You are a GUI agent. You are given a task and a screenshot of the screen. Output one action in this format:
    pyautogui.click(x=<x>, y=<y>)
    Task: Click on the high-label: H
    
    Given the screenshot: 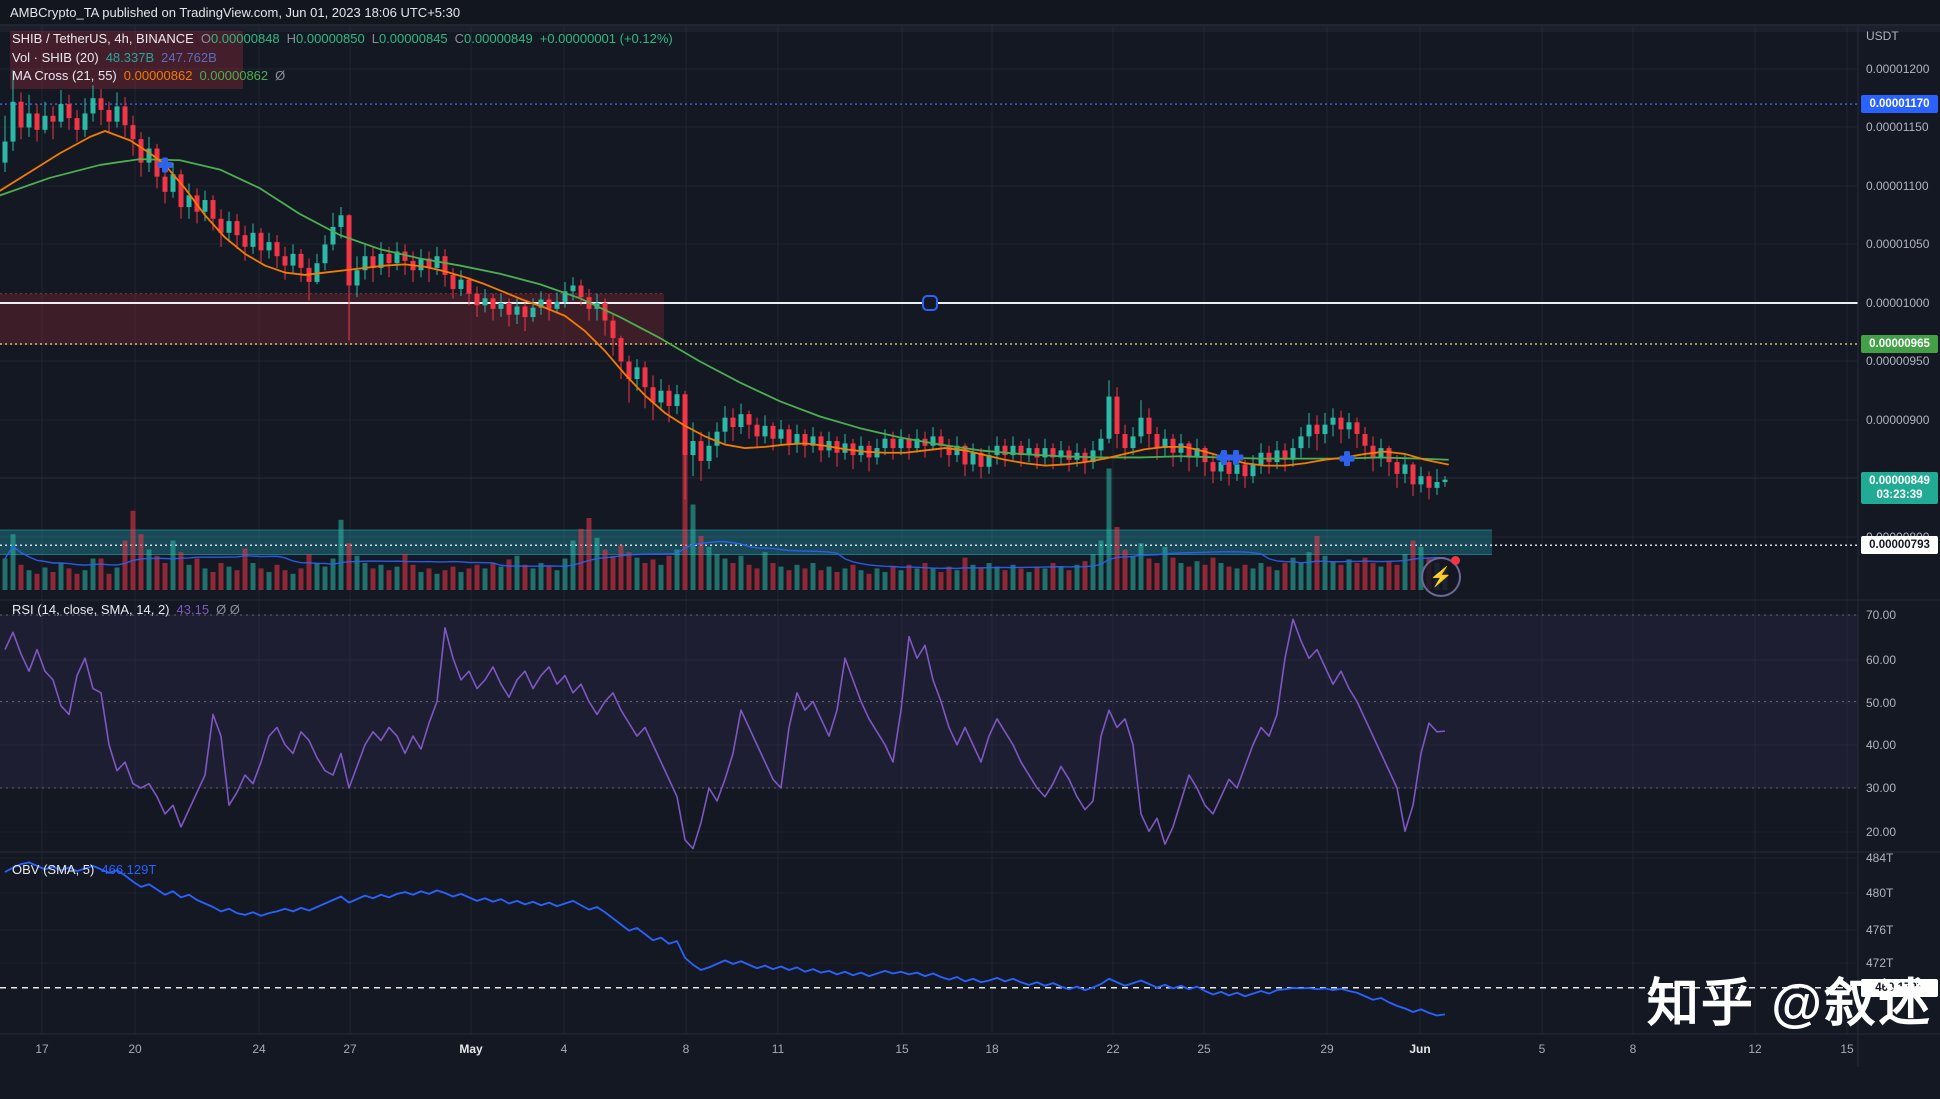 What is the action you would take?
    pyautogui.click(x=291, y=38)
    